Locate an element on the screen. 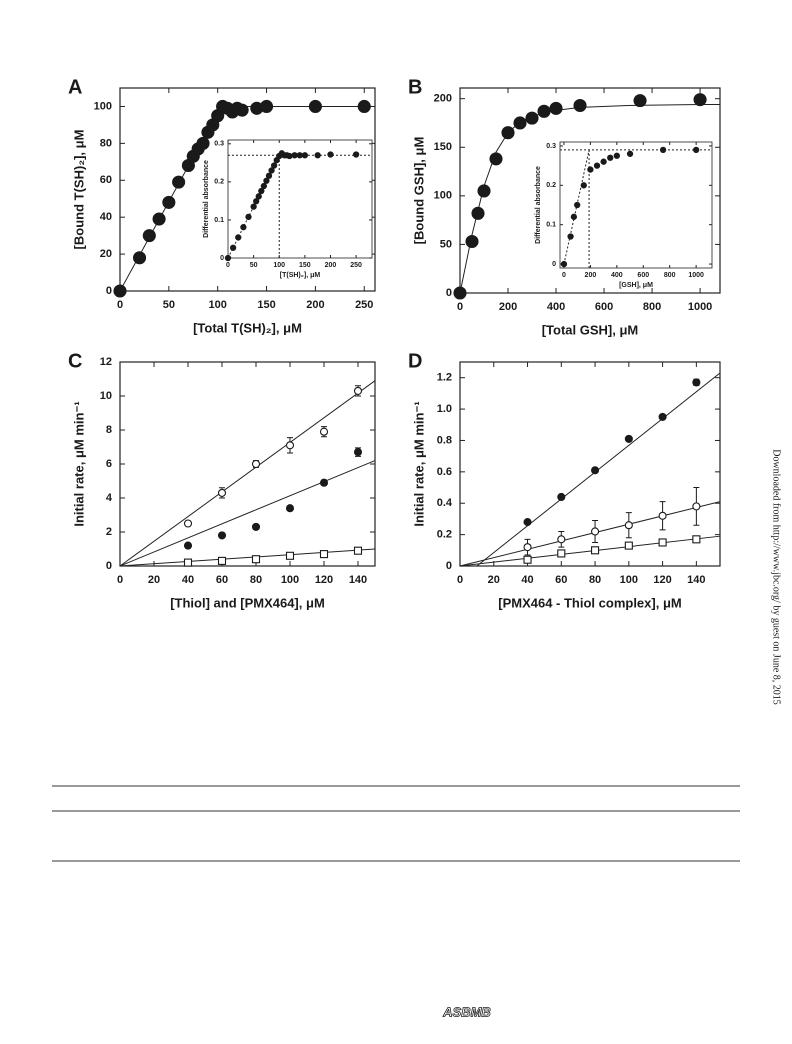  y-axis-label: Differential absorbance is located at coordinates (206, 199).